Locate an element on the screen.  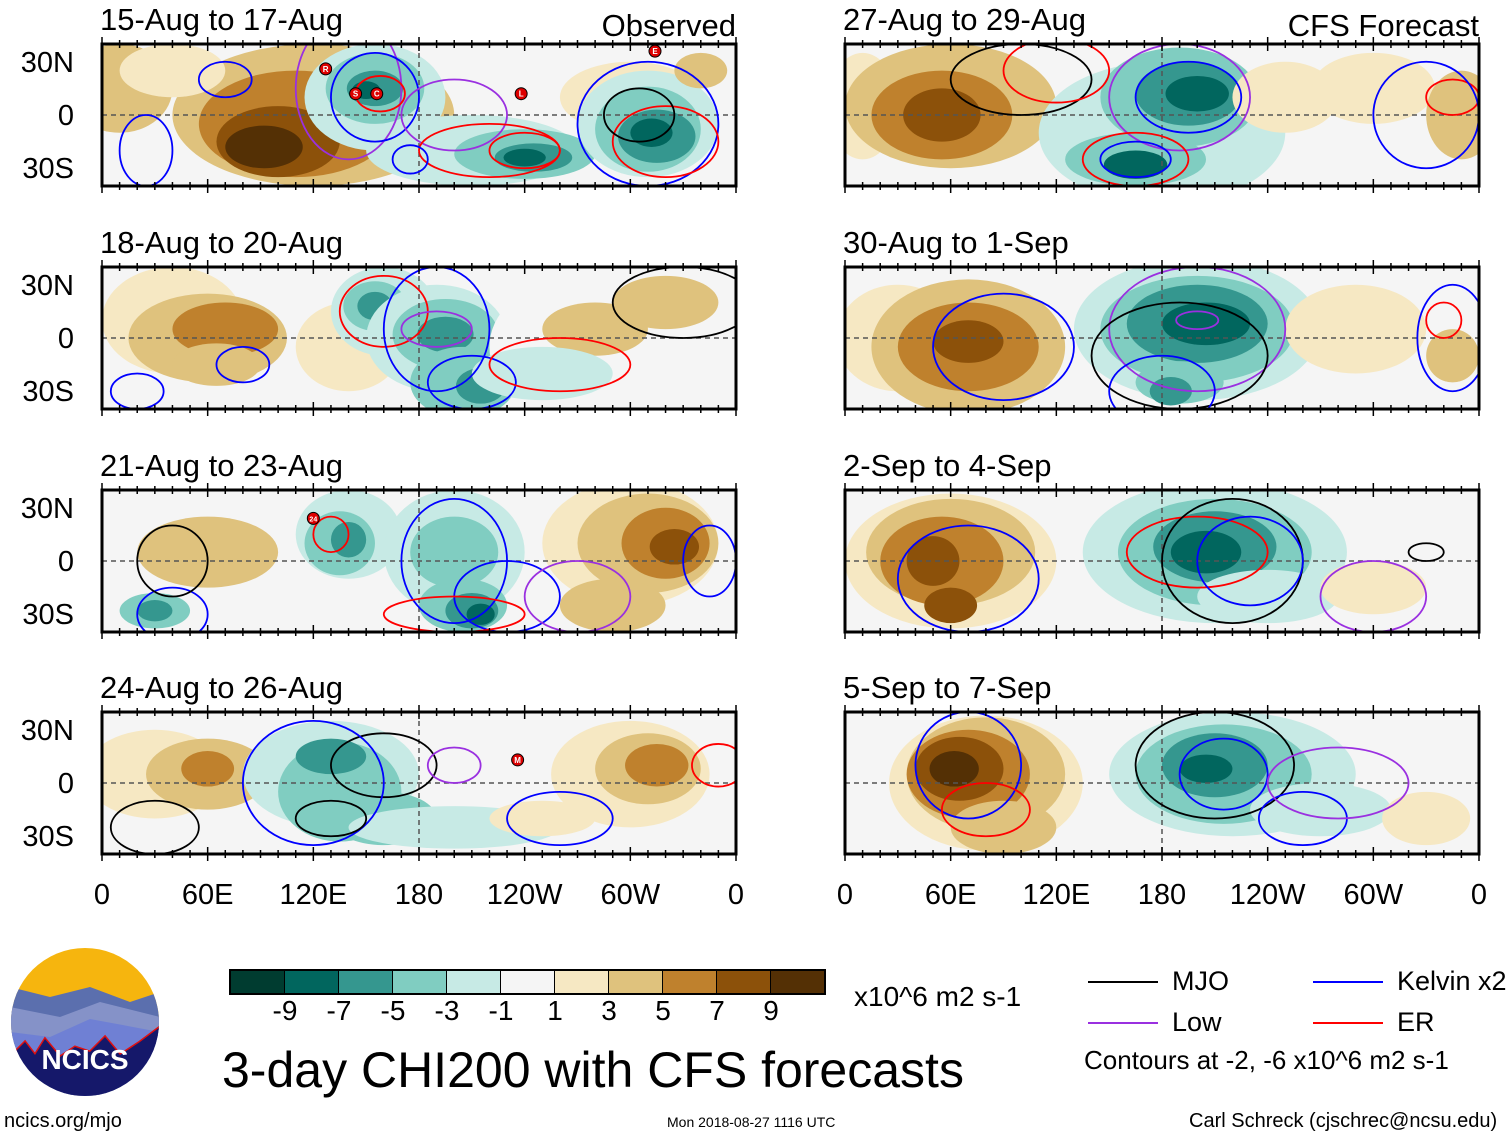
legend-label: MJO is located at coordinates (1200, 981).